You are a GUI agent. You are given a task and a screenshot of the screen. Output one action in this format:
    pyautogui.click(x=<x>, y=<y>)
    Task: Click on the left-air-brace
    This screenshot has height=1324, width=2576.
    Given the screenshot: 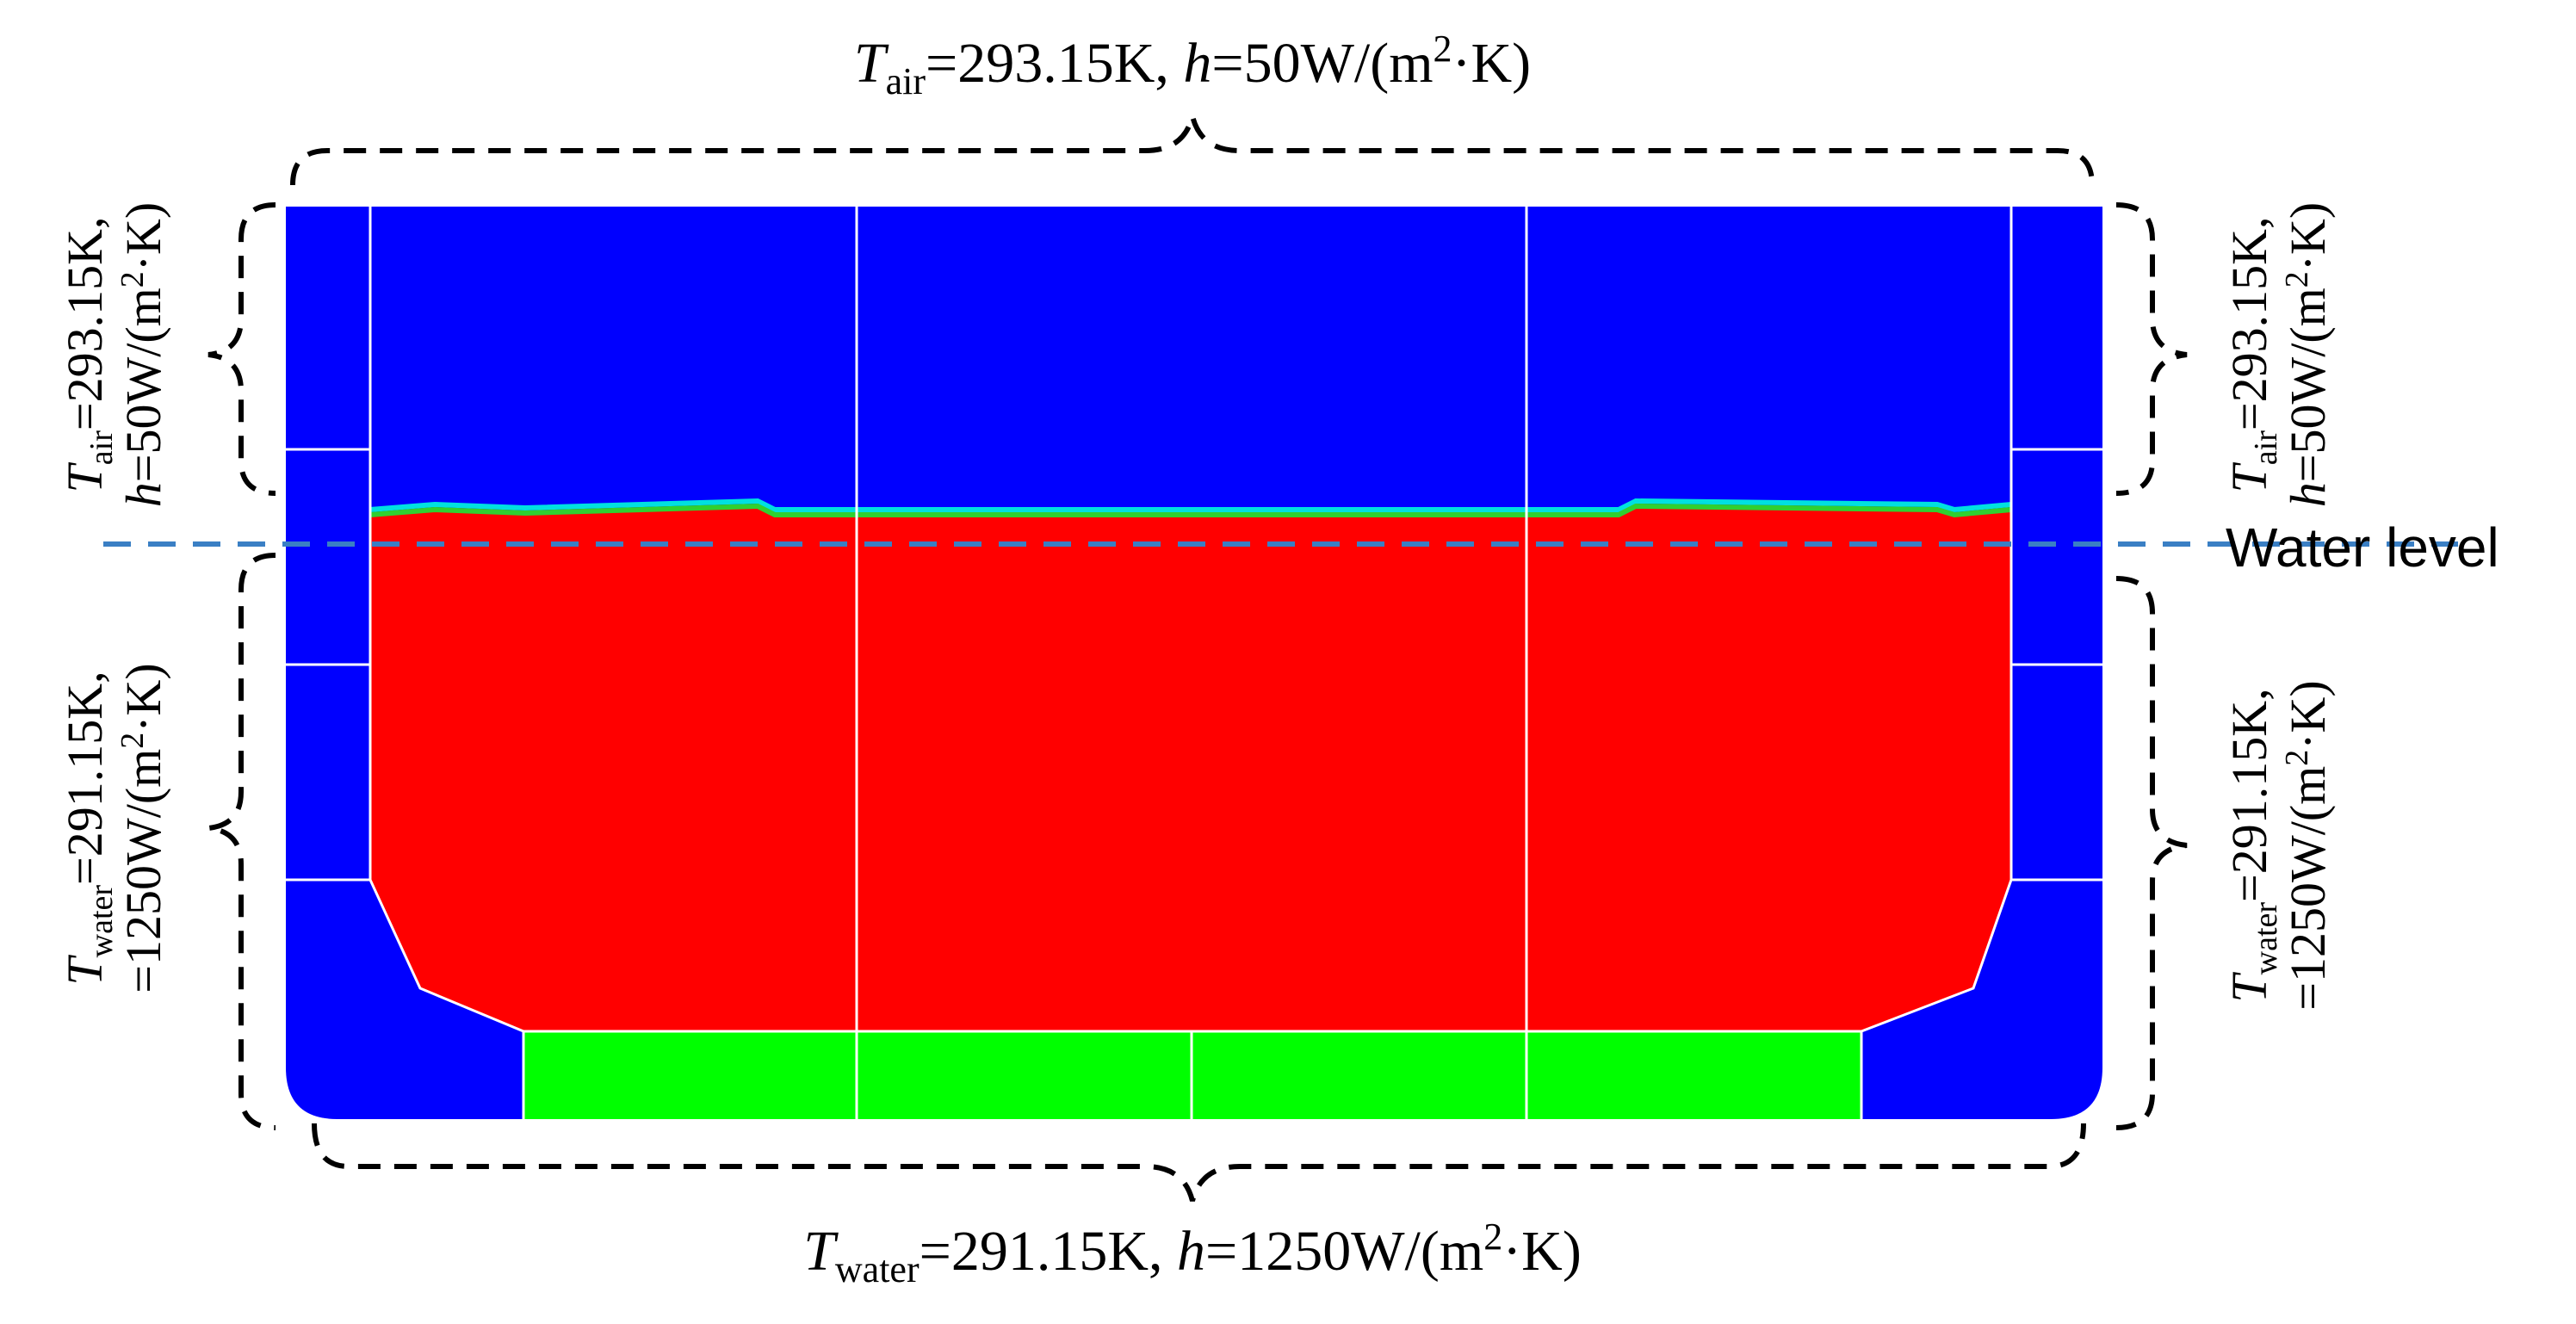 What is the action you would take?
    pyautogui.click(x=241, y=349)
    